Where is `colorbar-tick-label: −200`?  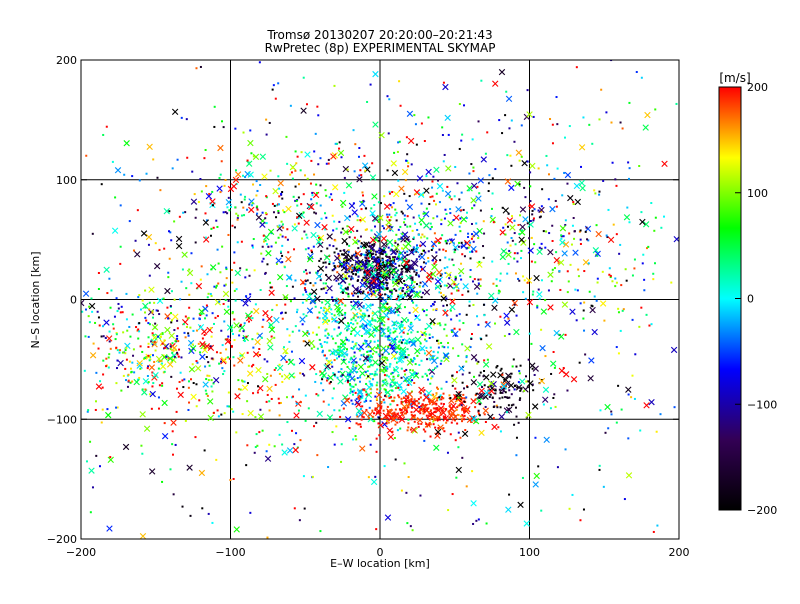
colorbar-tick-label: −200 is located at coordinates (762, 510).